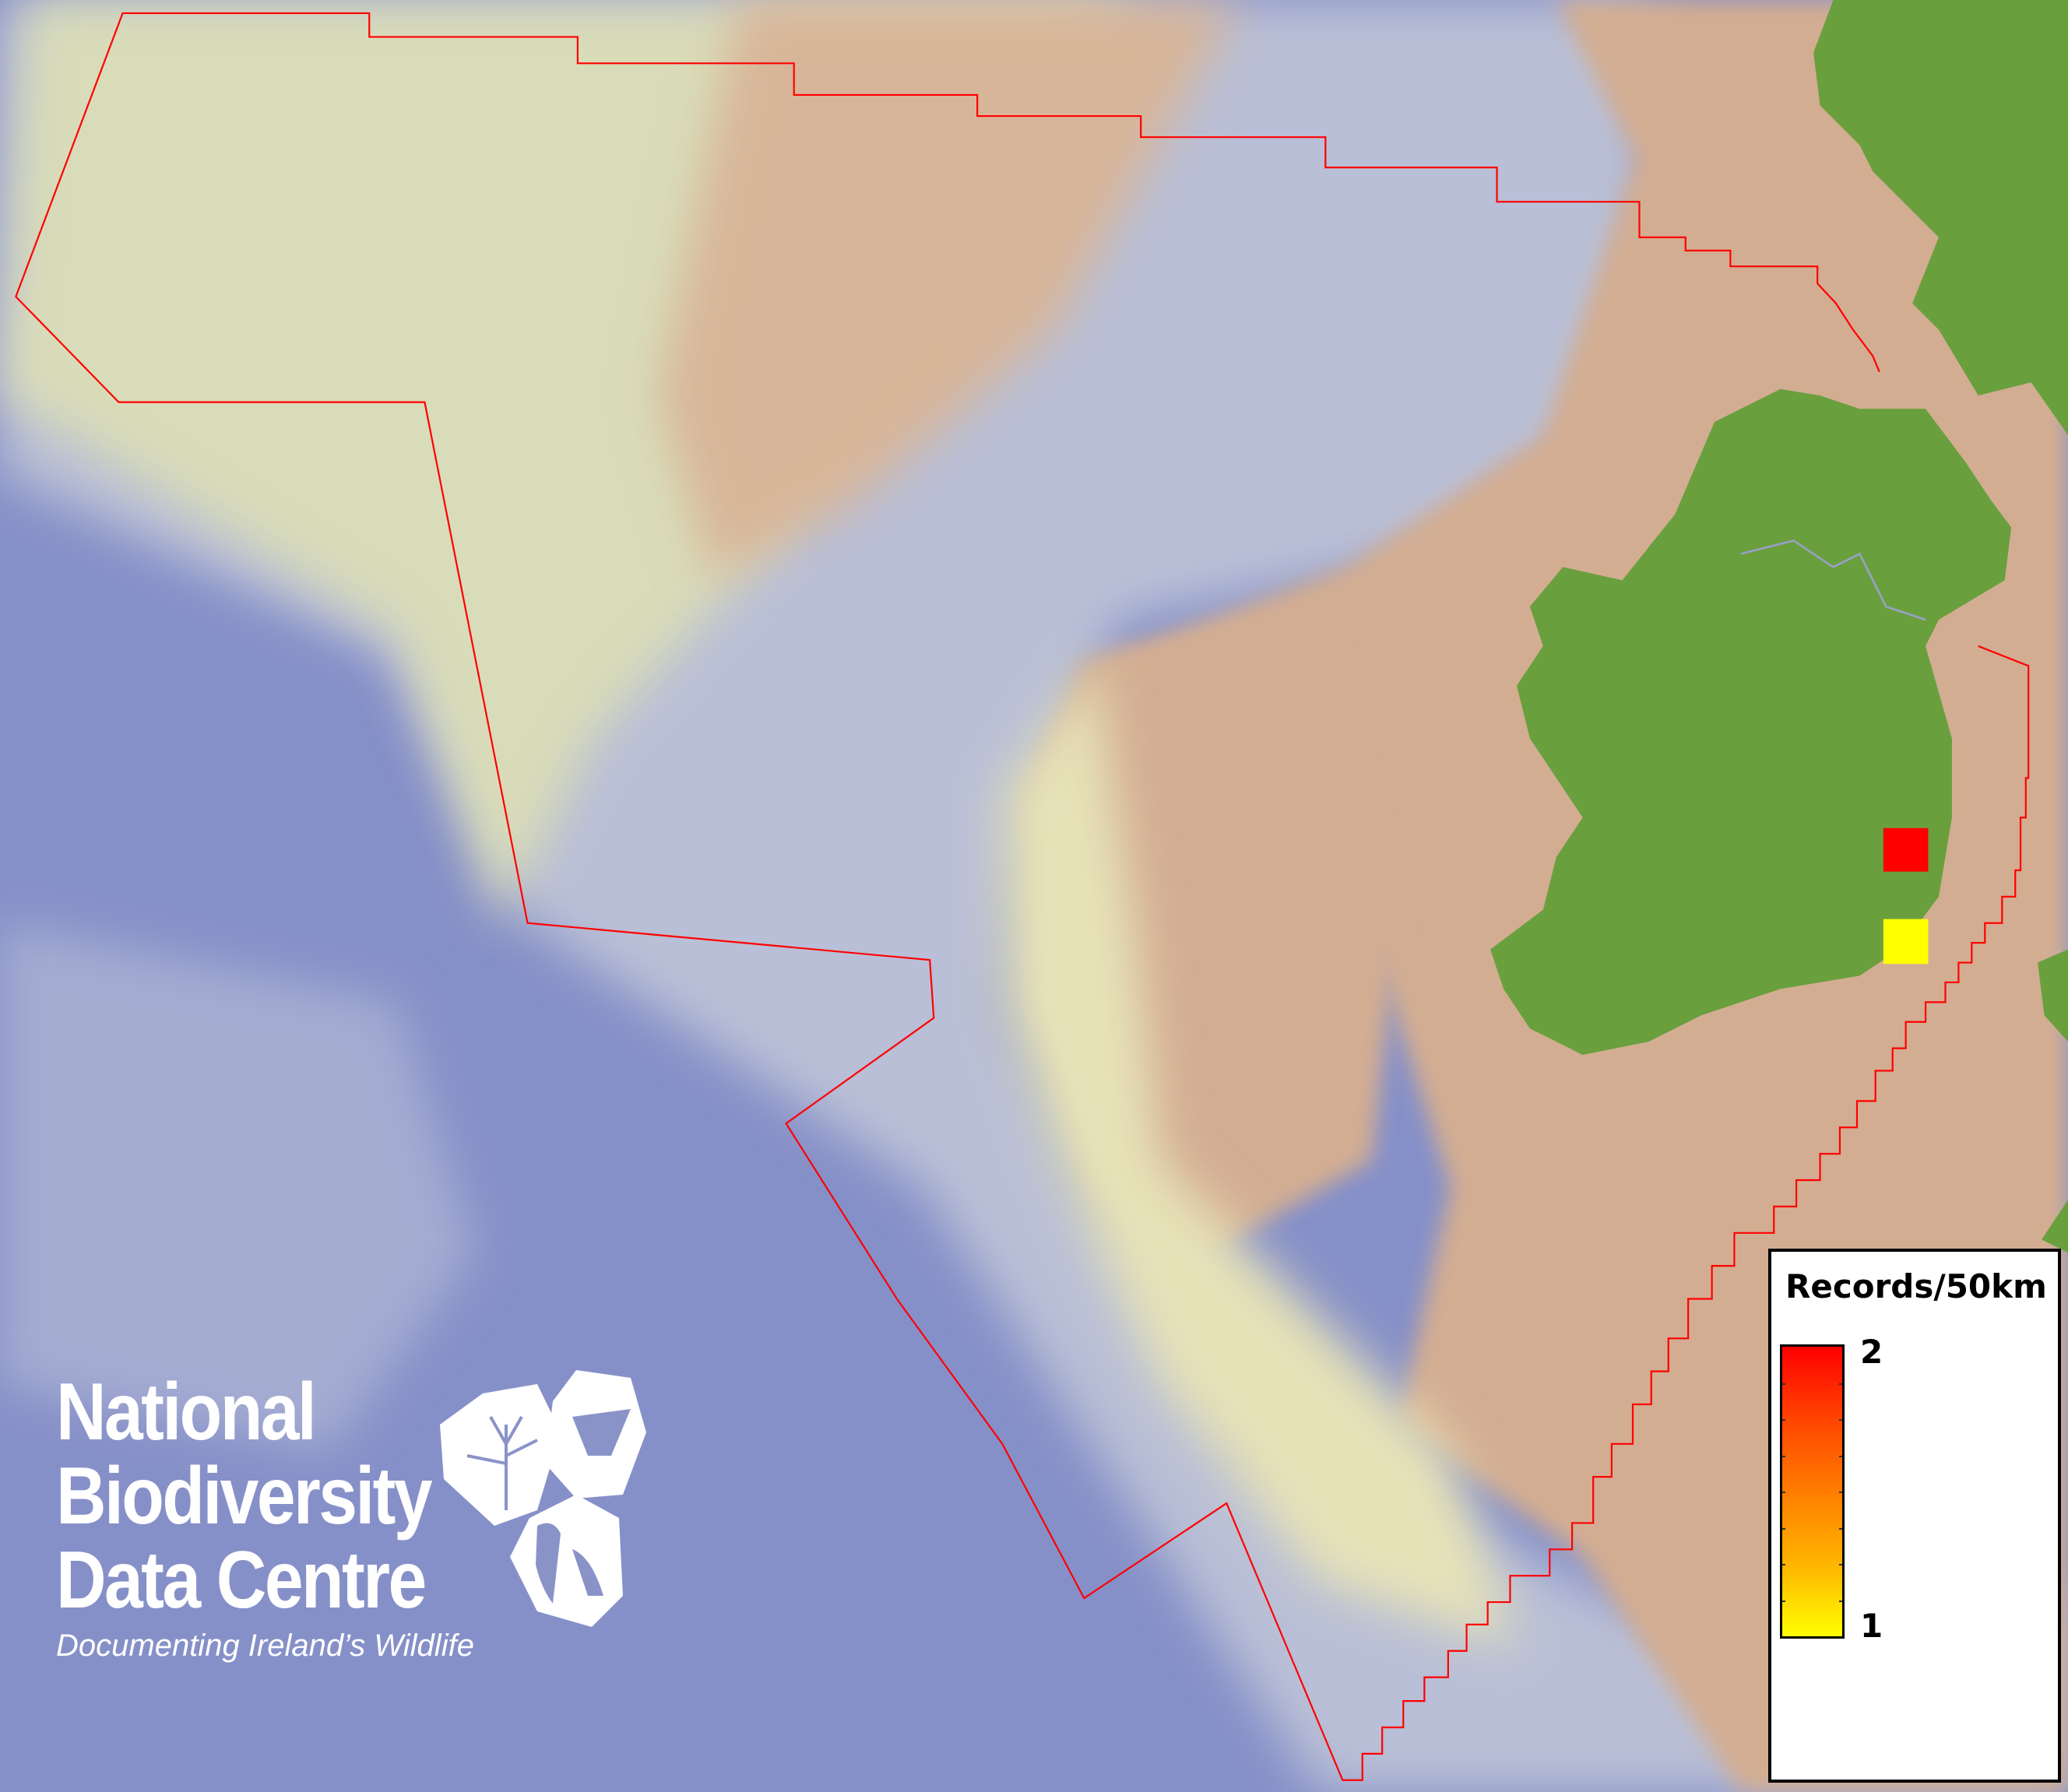 Image resolution: width=2068 pixels, height=1792 pixels. I want to click on logo-tagline: Documenting Ireland’s Wildlife, so click(265, 1646).